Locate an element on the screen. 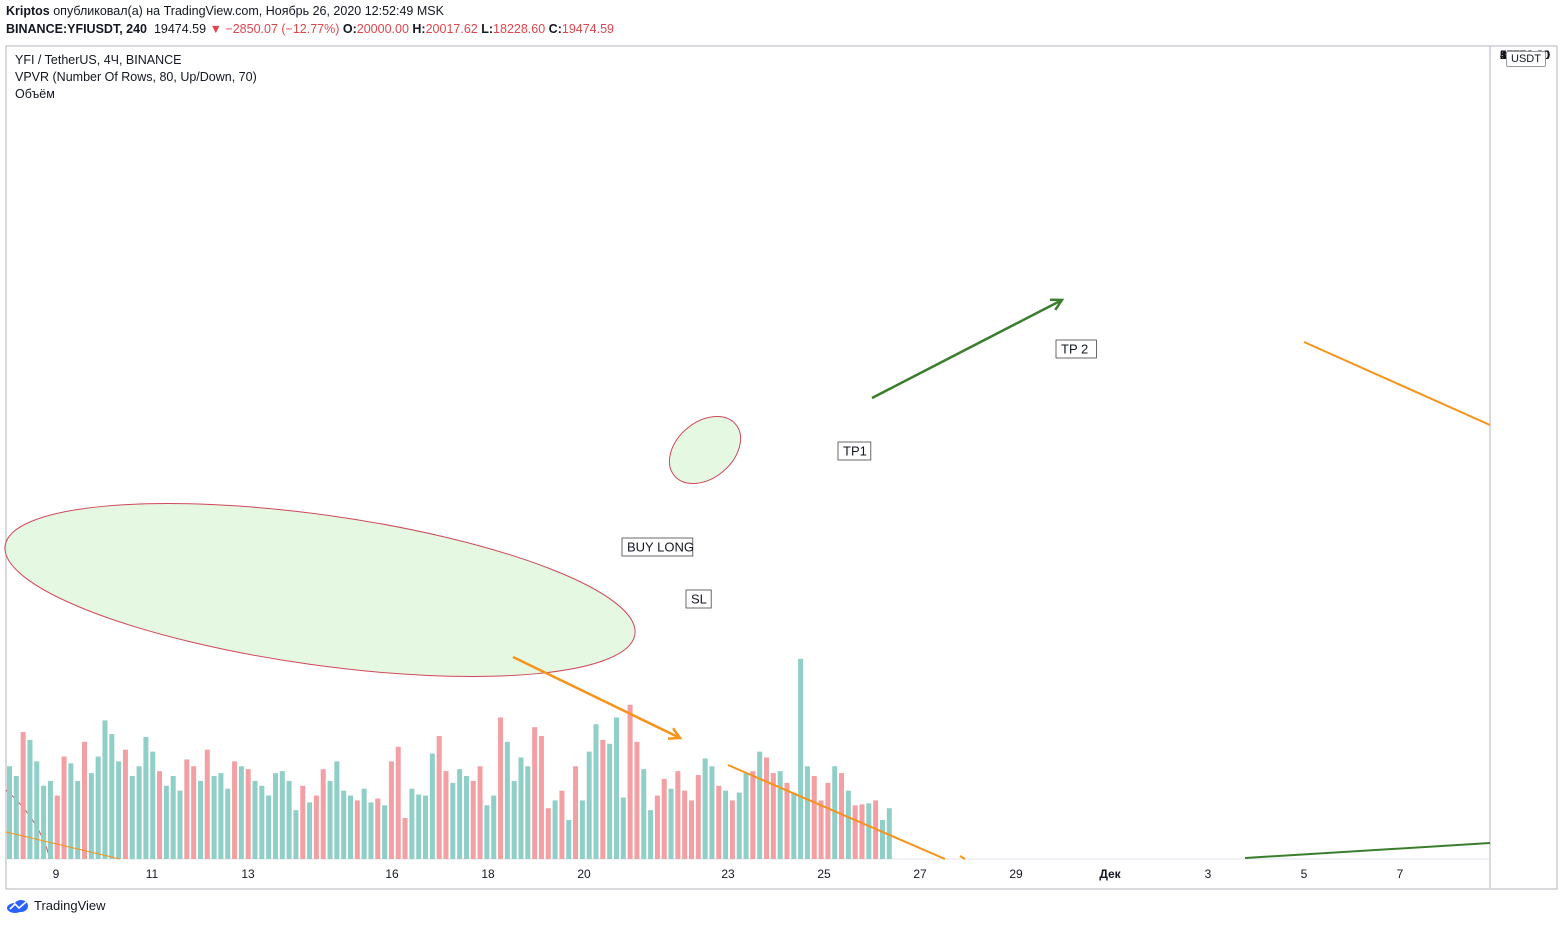  buy-long-label-box is located at coordinates (657, 547).